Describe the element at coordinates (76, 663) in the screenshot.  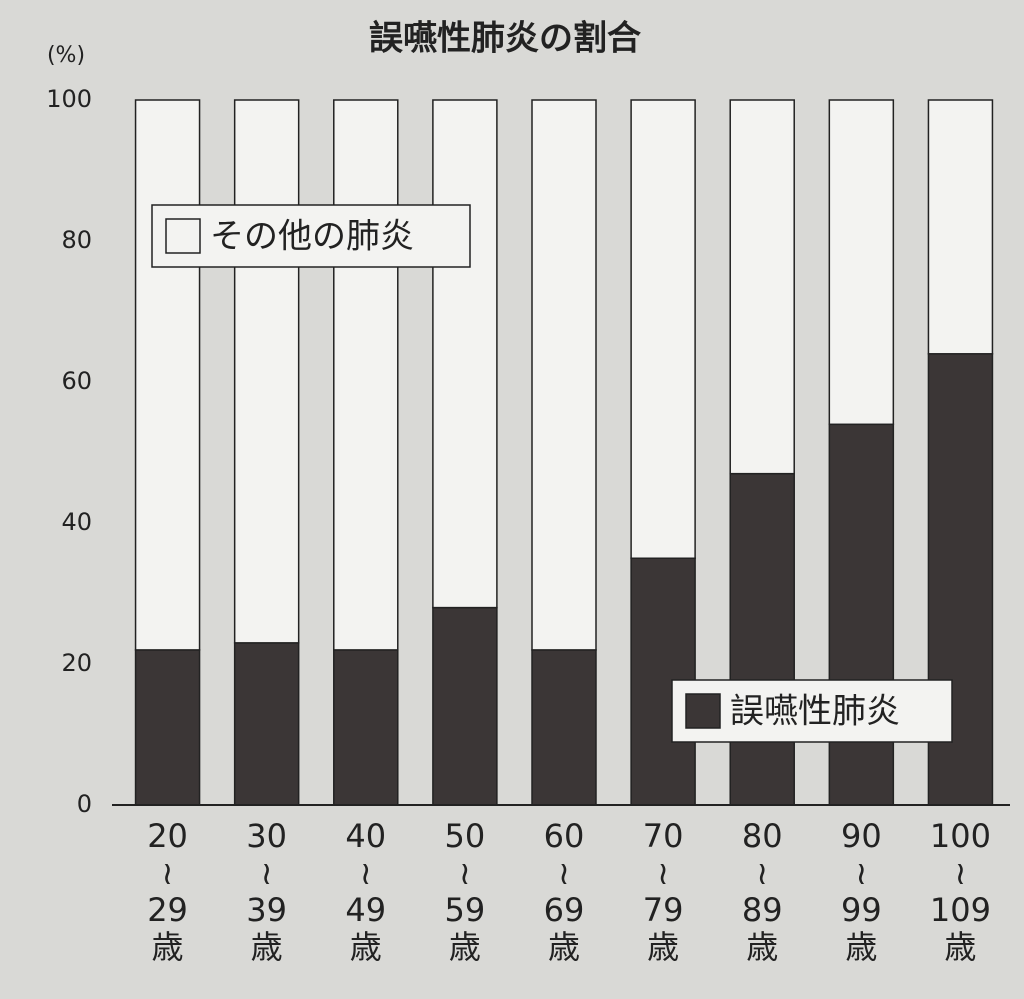
I see `y-tick-label: 20` at that location.